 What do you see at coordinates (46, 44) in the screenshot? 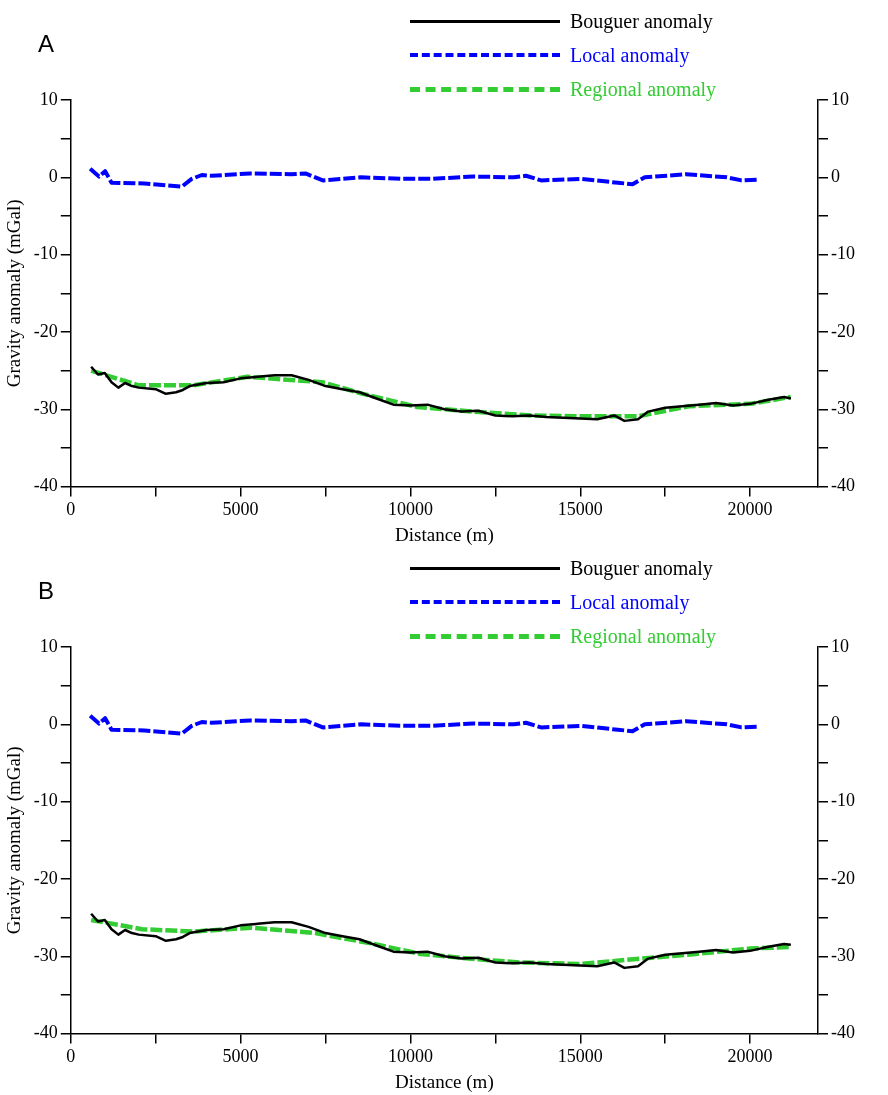
I see `chart-title: A` at bounding box center [46, 44].